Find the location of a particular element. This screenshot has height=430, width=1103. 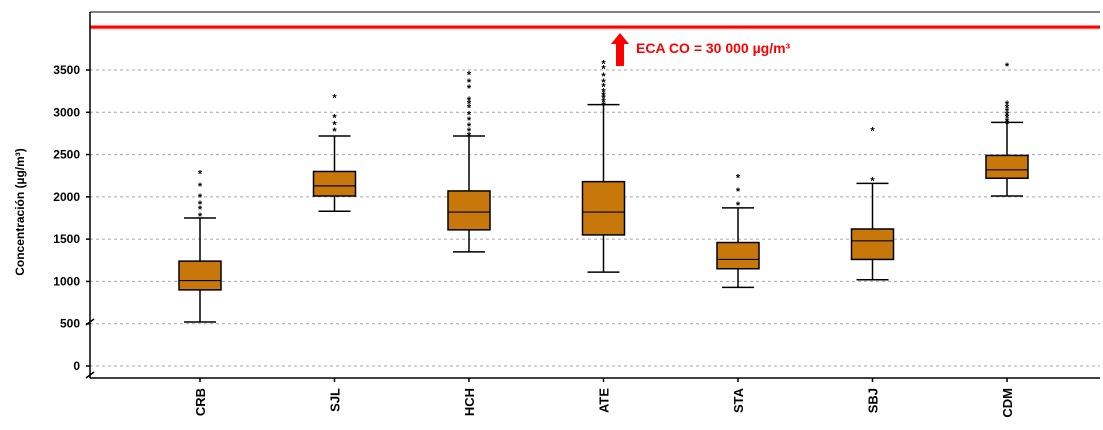

box-sta: *** is located at coordinates (738, 231).